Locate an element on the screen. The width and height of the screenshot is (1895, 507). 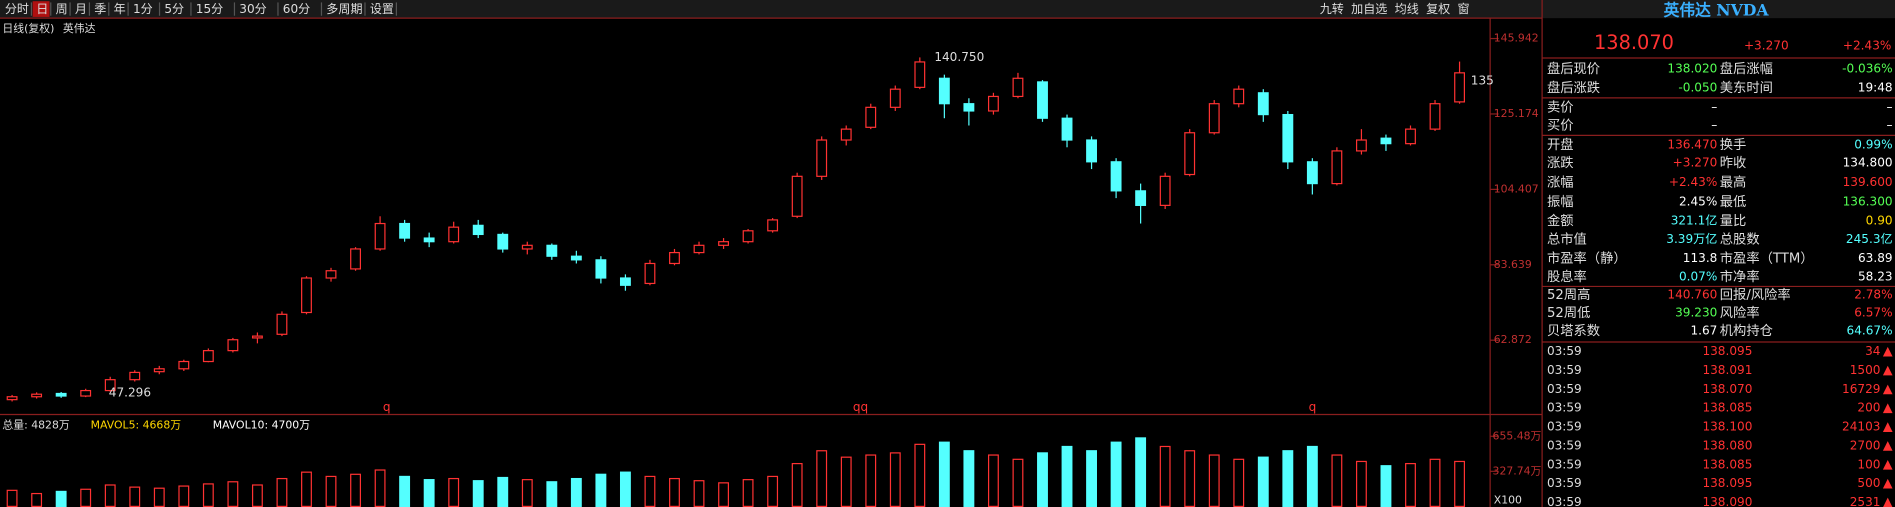
last-price: 138.070 is located at coordinates (1634, 42).